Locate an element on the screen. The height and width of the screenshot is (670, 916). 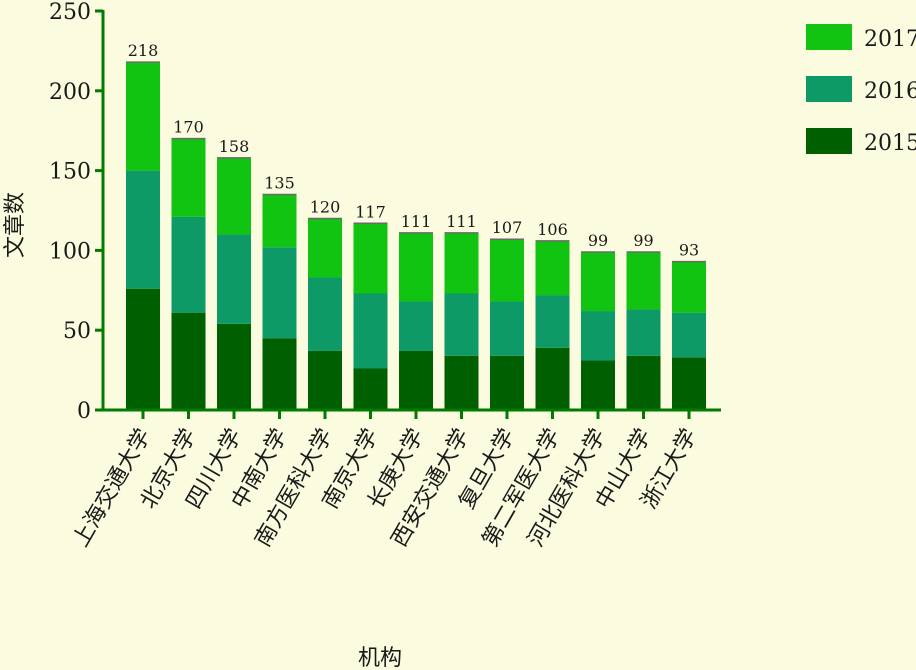
x-axis-title: 机构 is located at coordinates (380, 658).